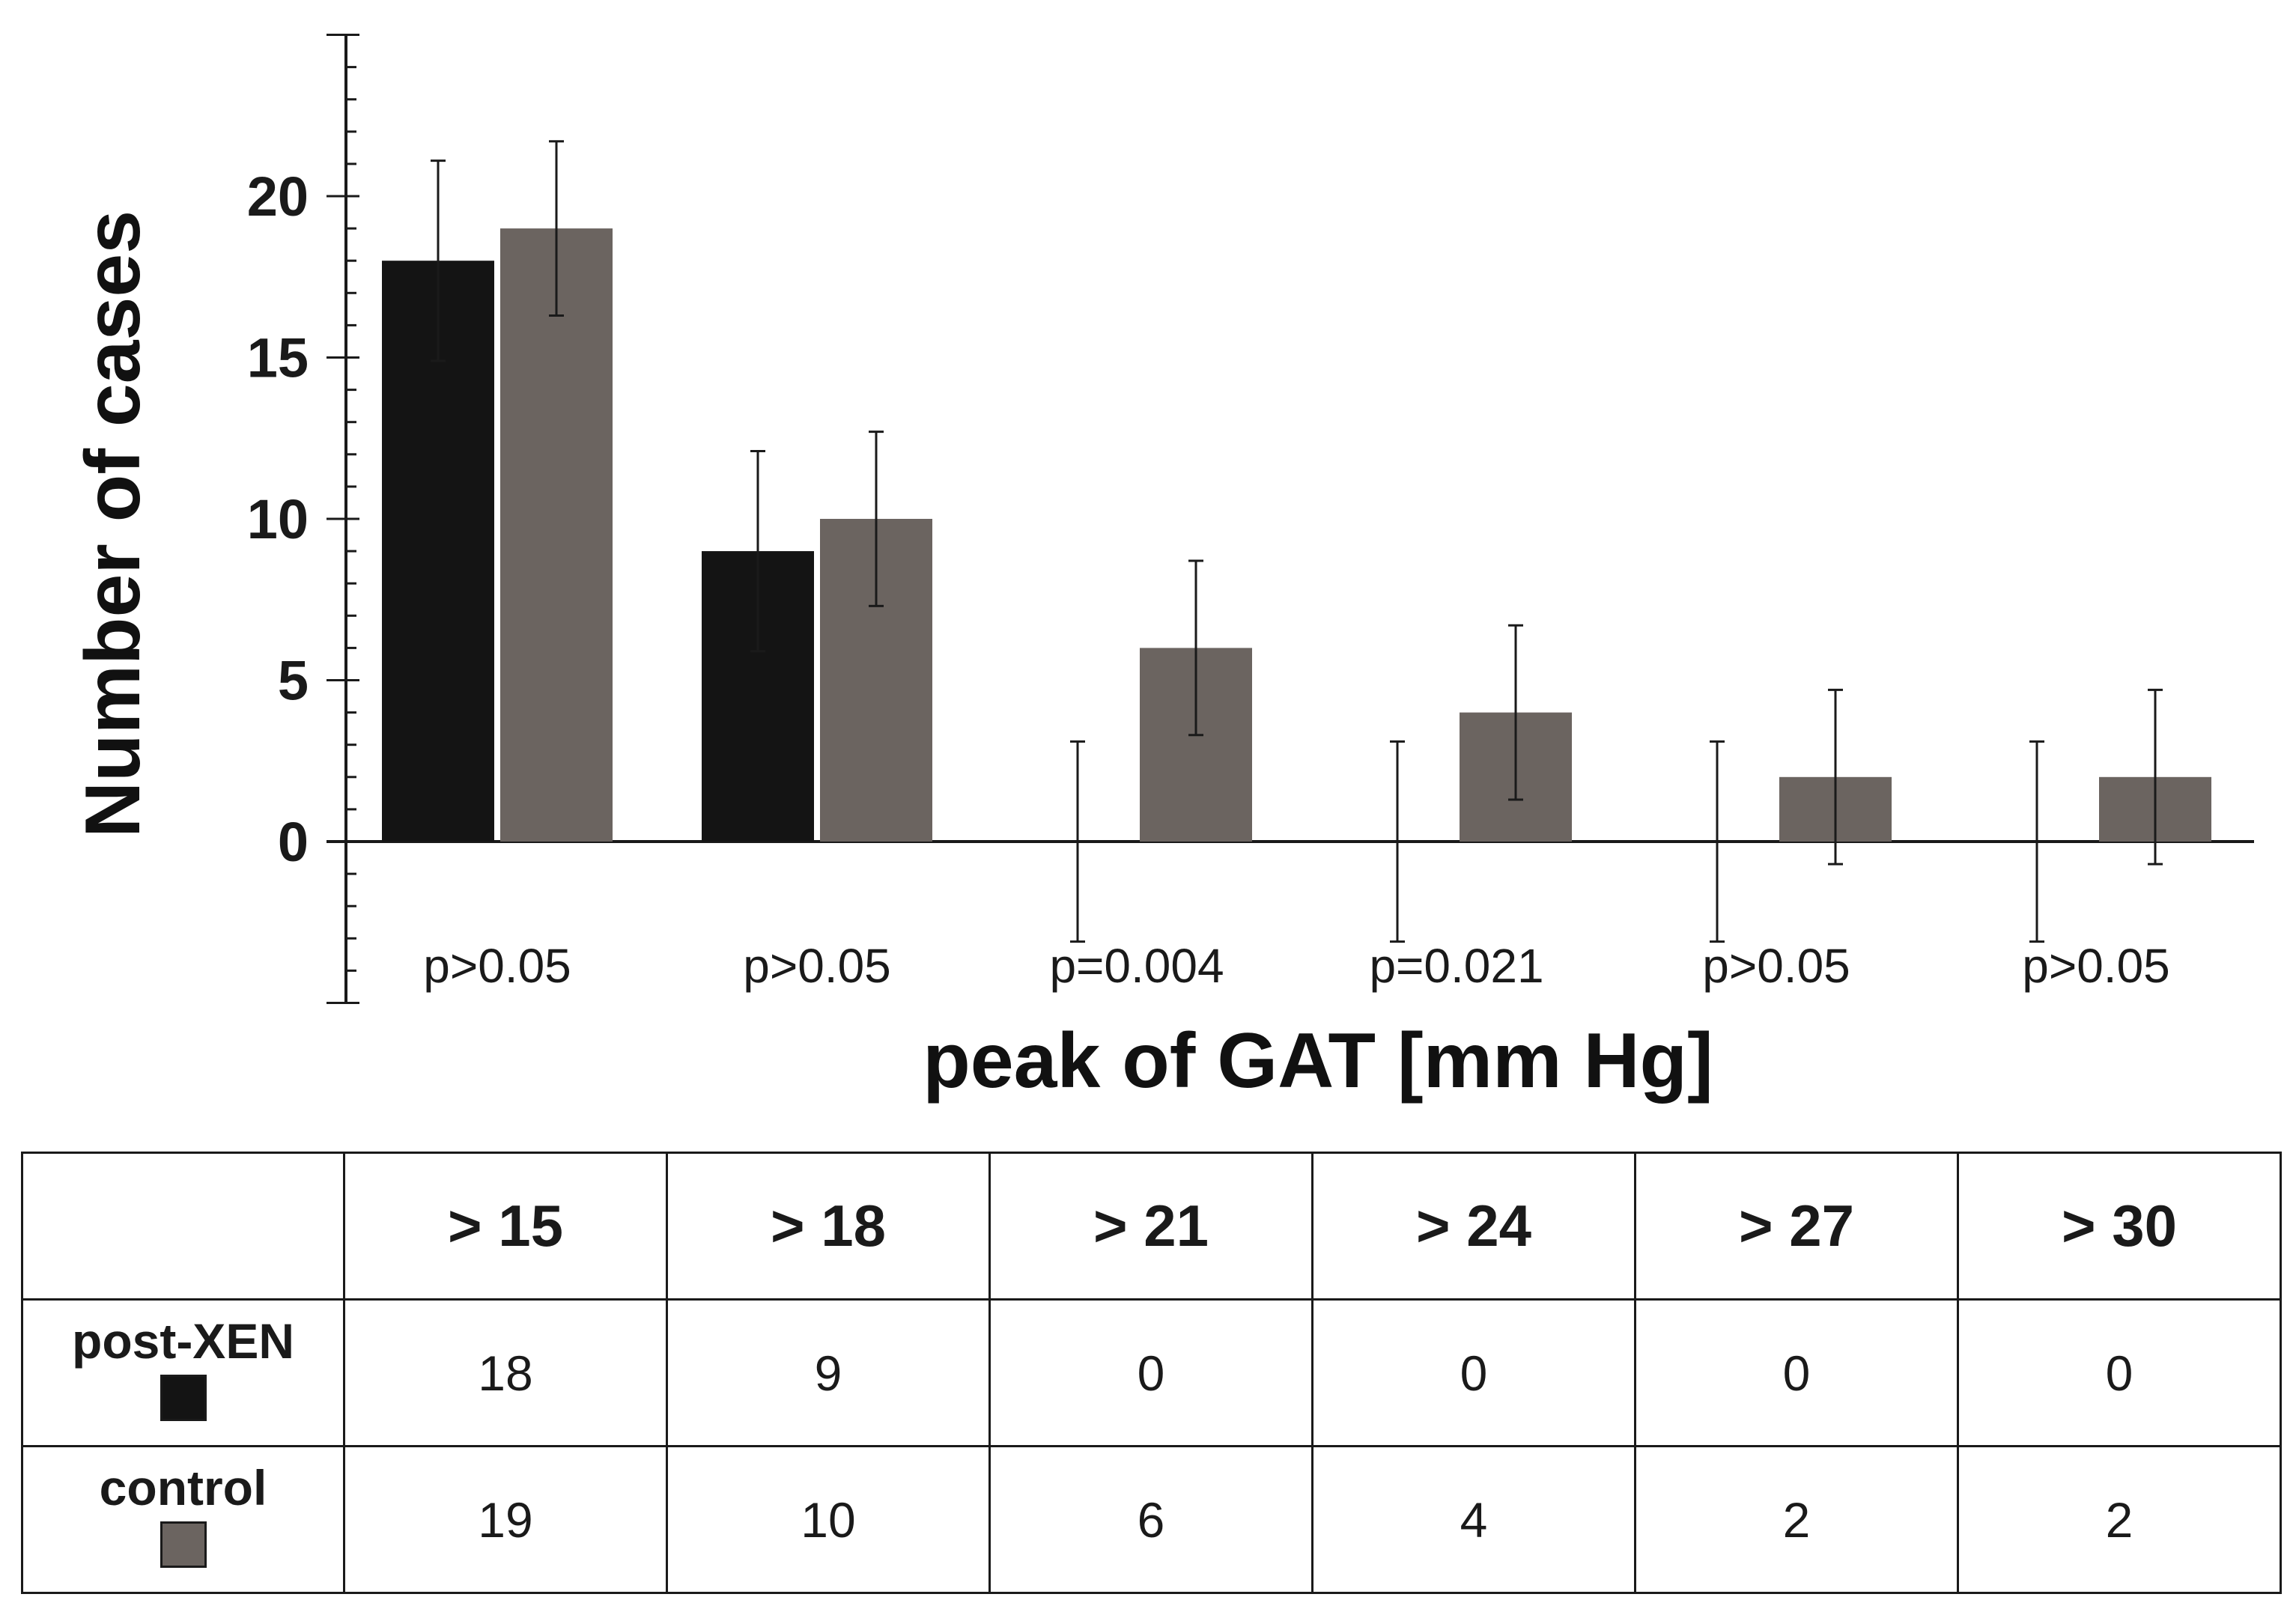 The height and width of the screenshot is (1609, 2296). Describe the element at coordinates (828, 1372) in the screenshot. I see `table-cell: 9` at that location.